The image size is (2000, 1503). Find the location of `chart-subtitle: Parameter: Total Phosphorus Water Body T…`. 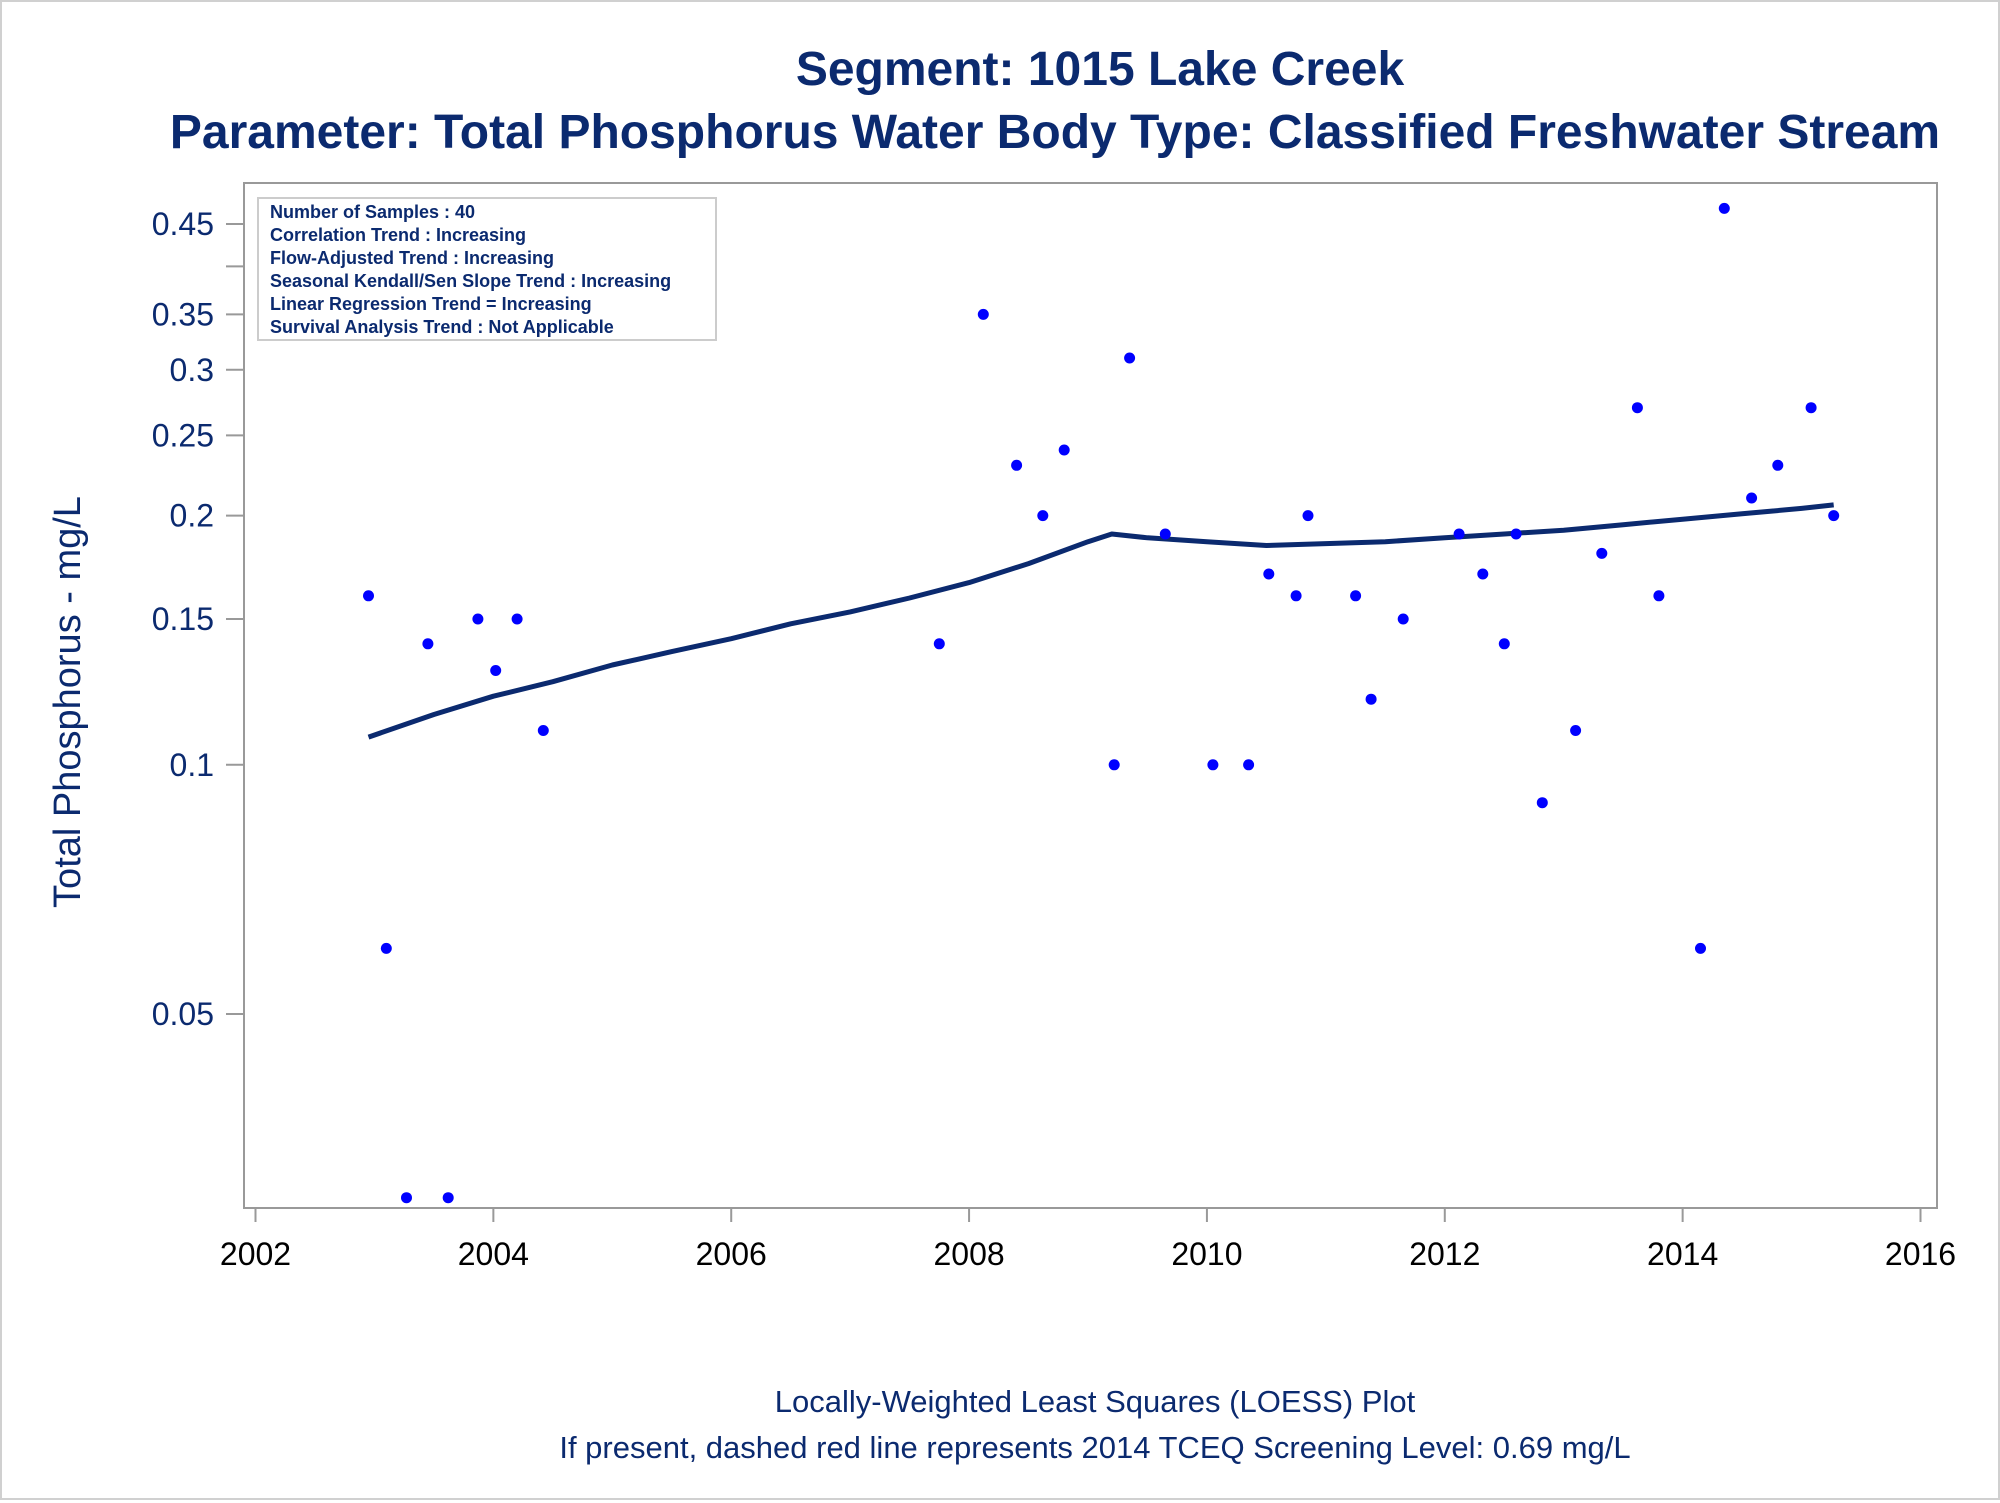

chart-subtitle: Parameter: Total Phosphorus Water Body T… is located at coordinates (1055, 132).